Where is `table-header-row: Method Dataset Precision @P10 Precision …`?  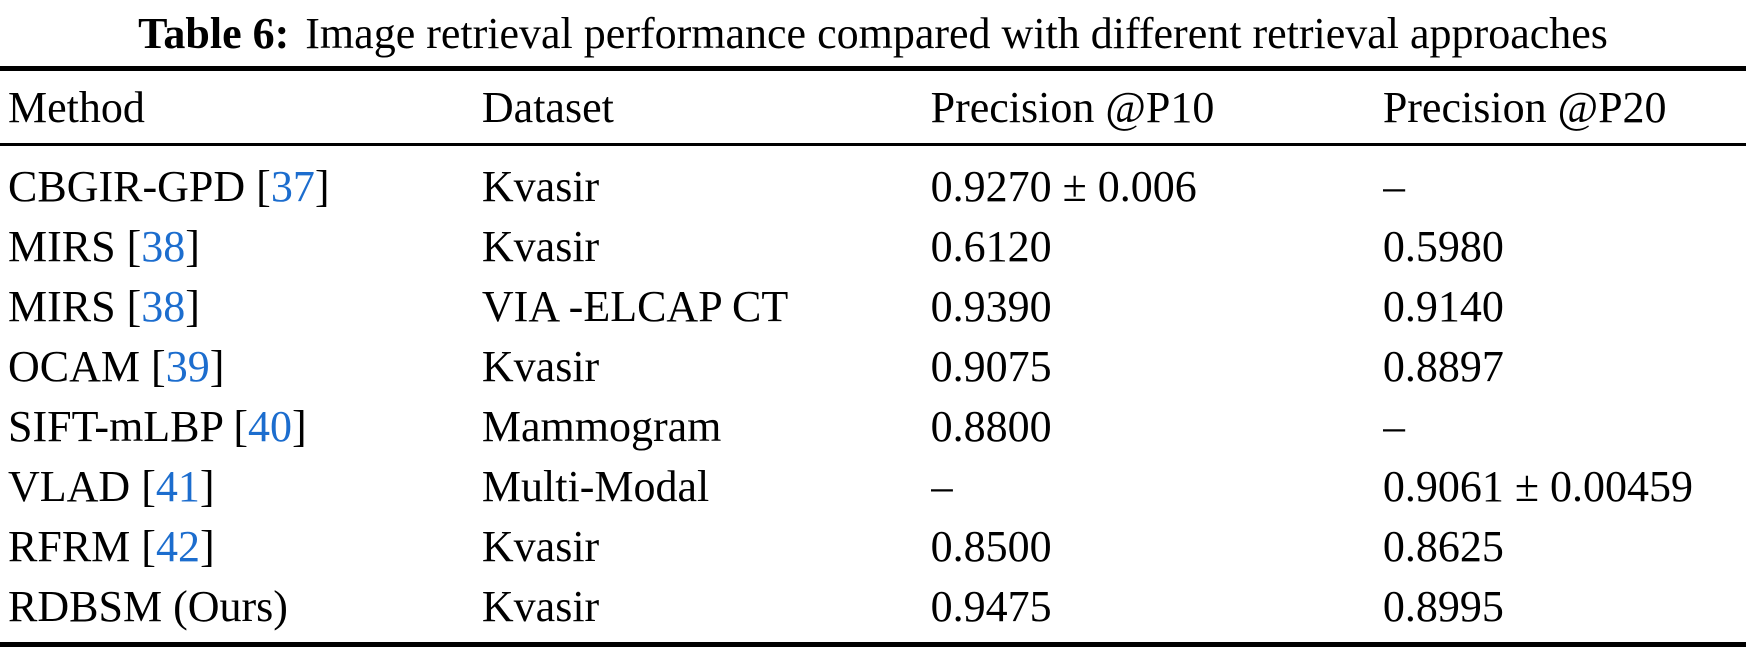
table-header-row: Method Dataset Precision @P10 Precision … is located at coordinates (873, 107).